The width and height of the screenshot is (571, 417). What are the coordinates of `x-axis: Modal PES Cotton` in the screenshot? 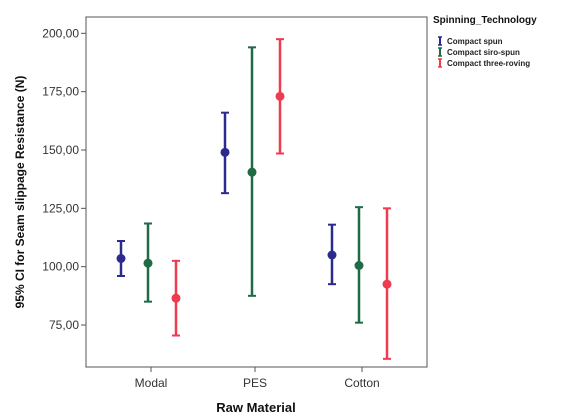 It's located at (257, 378).